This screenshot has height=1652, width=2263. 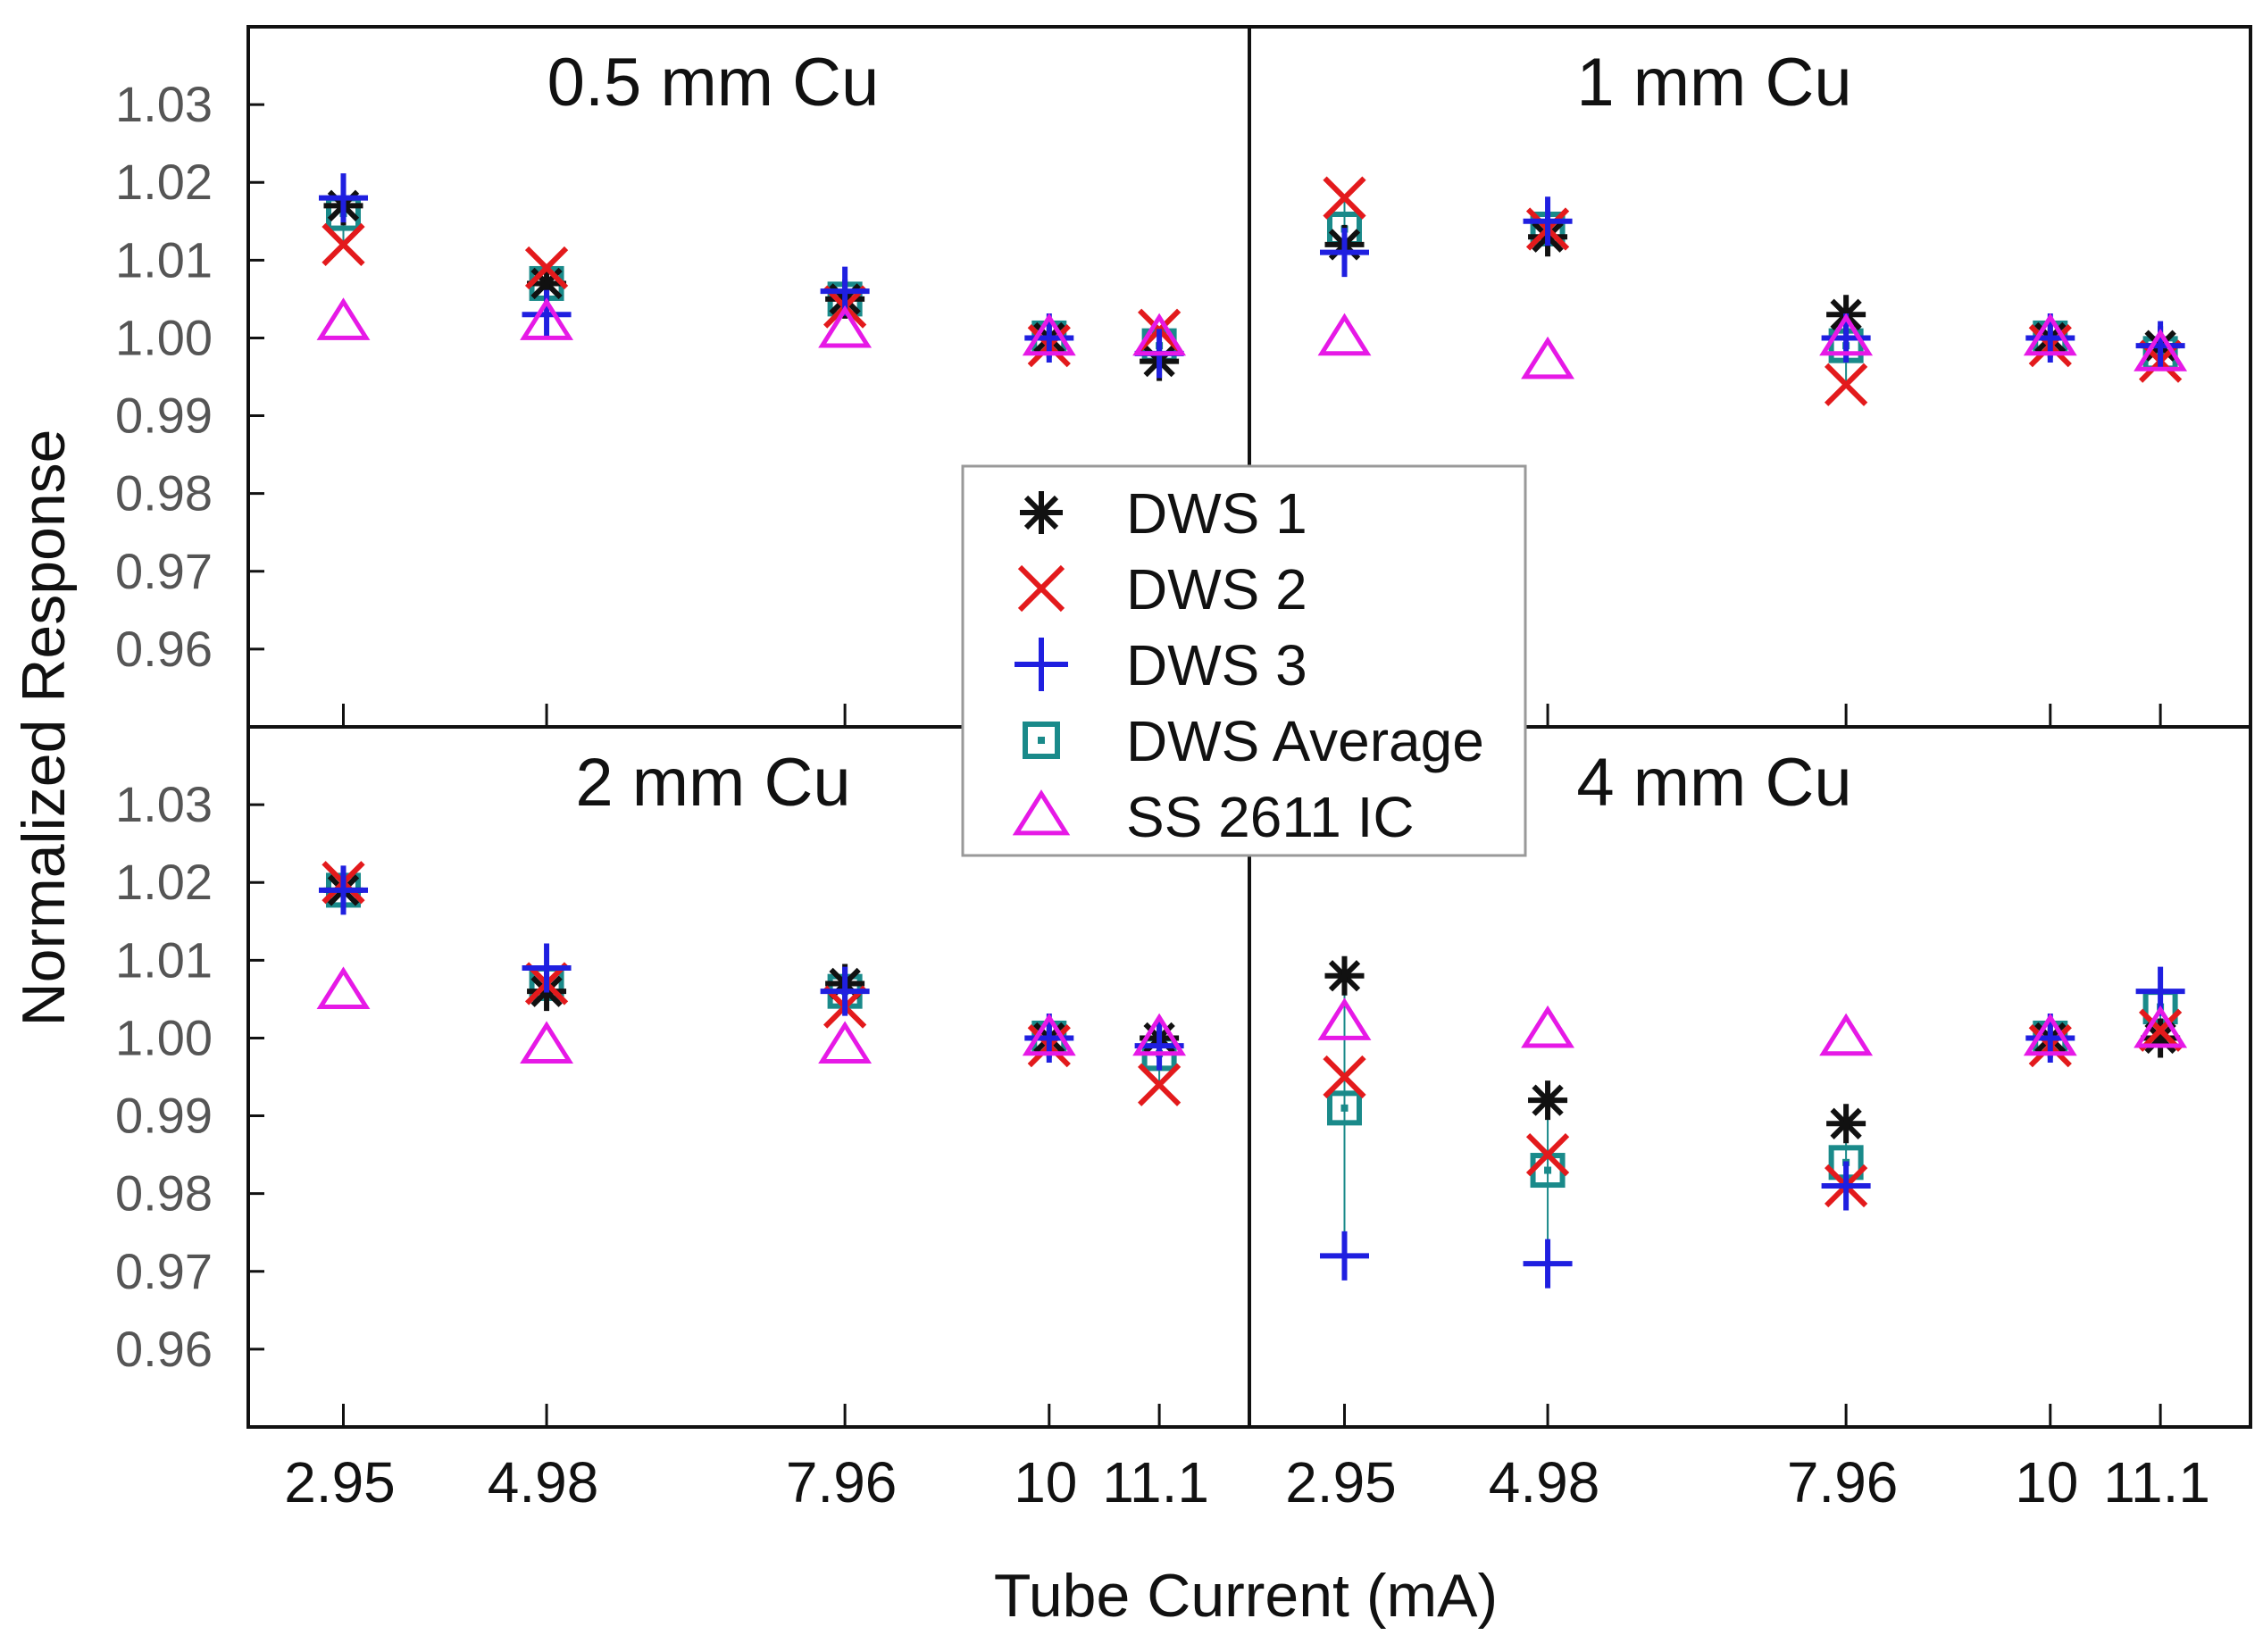 I want to click on legend-item: DWS Average, so click(x=1253, y=741).